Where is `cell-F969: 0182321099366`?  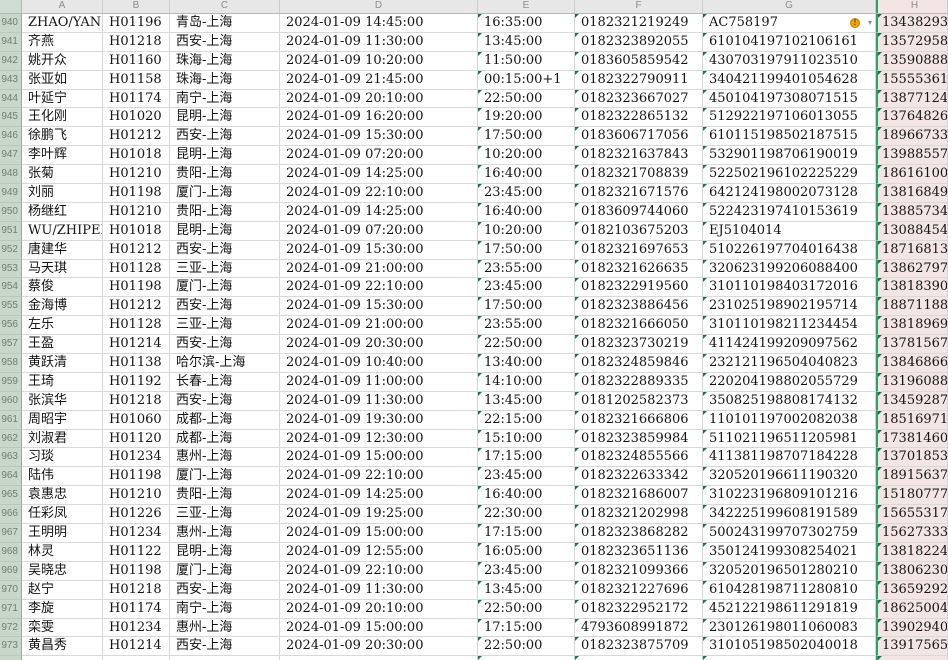 cell-F969: 0182321099366 is located at coordinates (639, 571).